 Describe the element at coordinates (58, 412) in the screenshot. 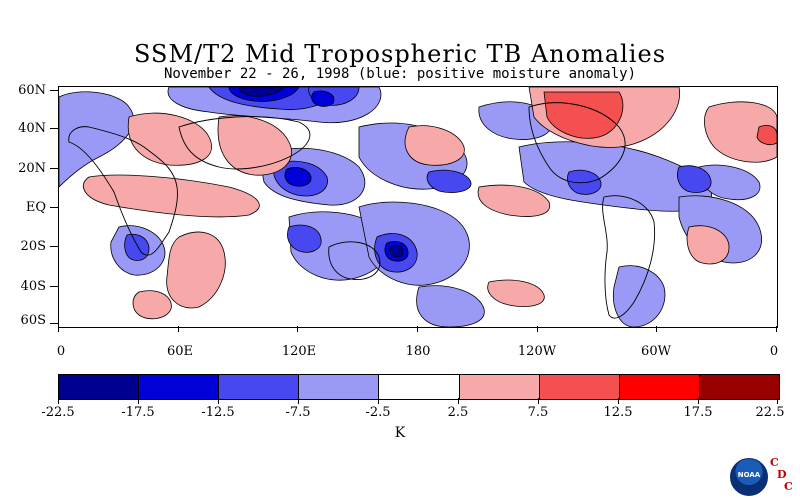

I see `colorbar-label: -22.5` at that location.